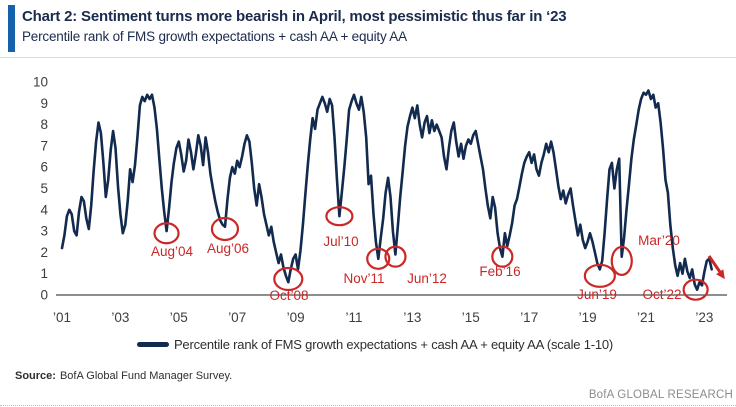  Describe the element at coordinates (62, 317) in the screenshot. I see `x-tick-label: ’01` at that location.